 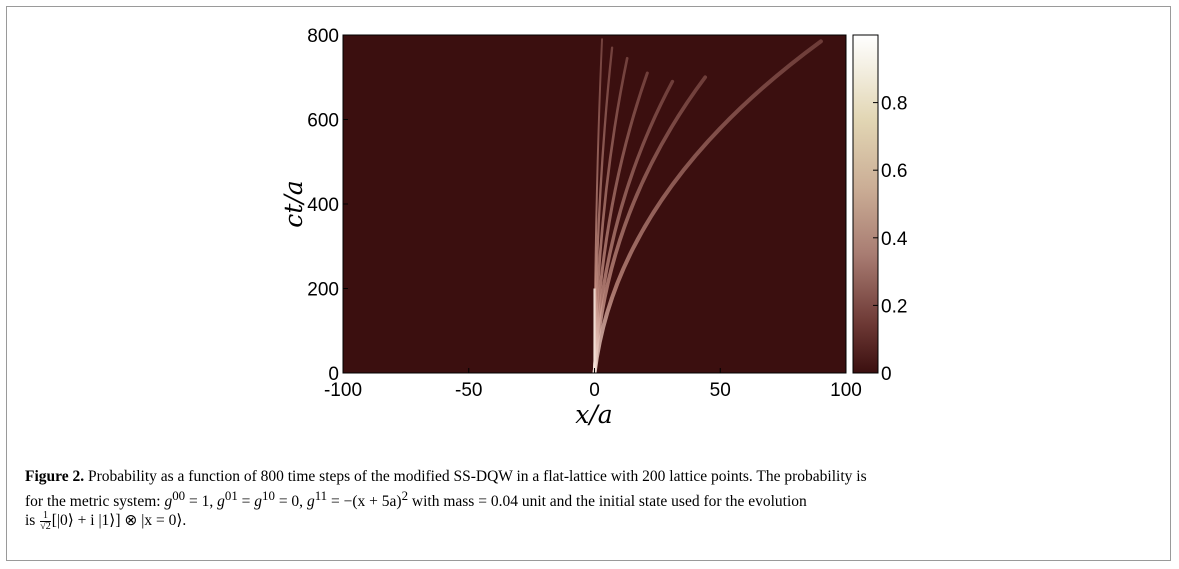 I want to click on colorbar-tick-label: 0.6, so click(x=894, y=171).